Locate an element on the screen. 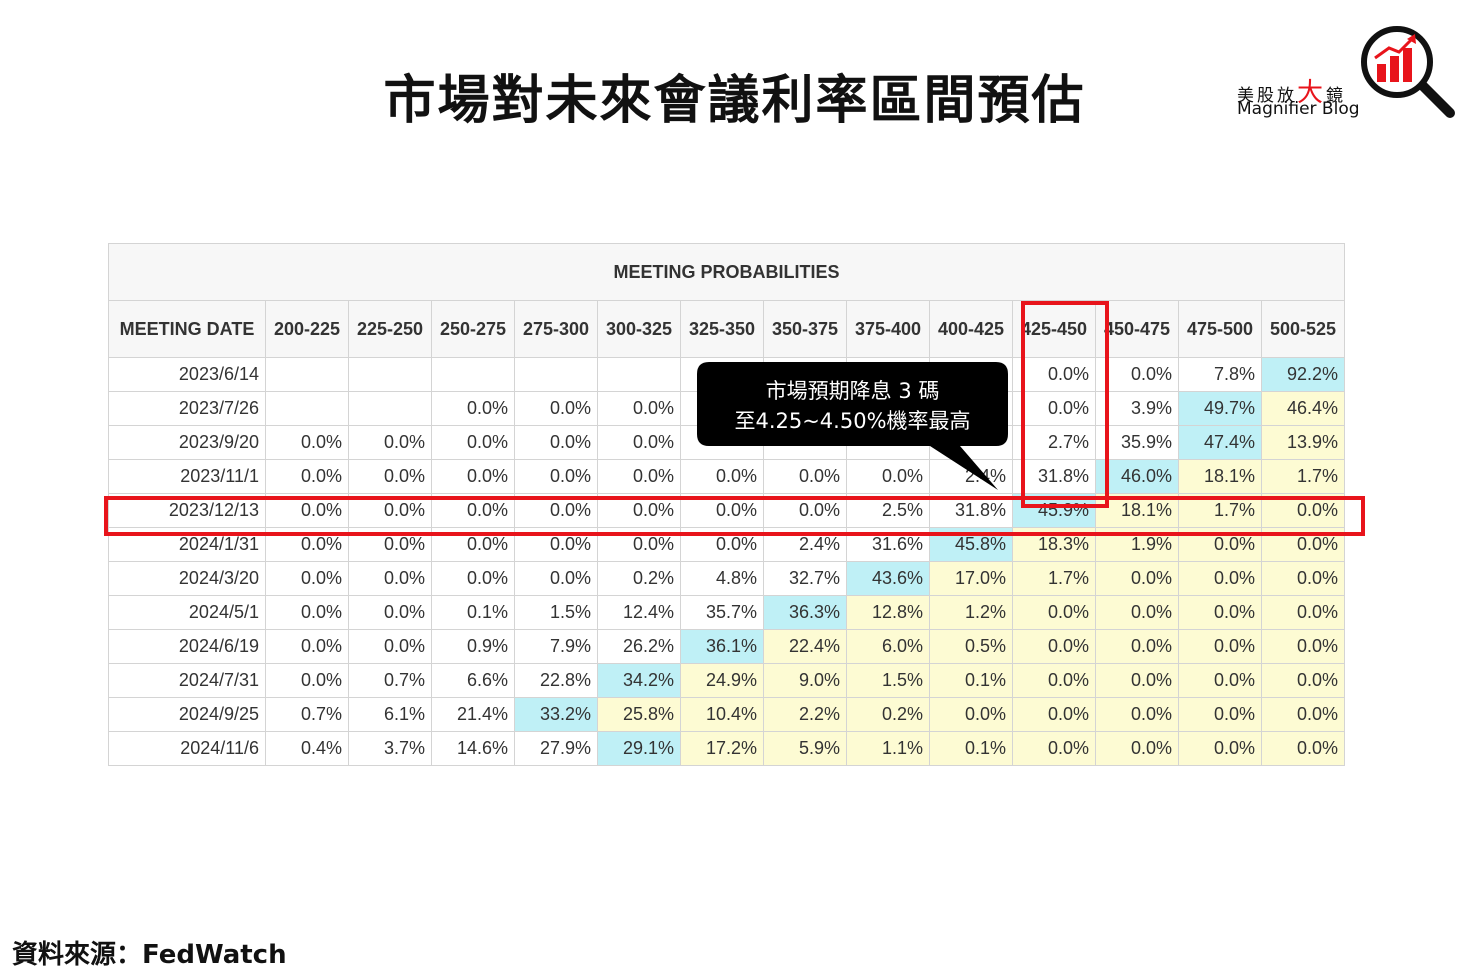 The image size is (1469, 980). probability-cell: 1.1% is located at coordinates (888, 748).